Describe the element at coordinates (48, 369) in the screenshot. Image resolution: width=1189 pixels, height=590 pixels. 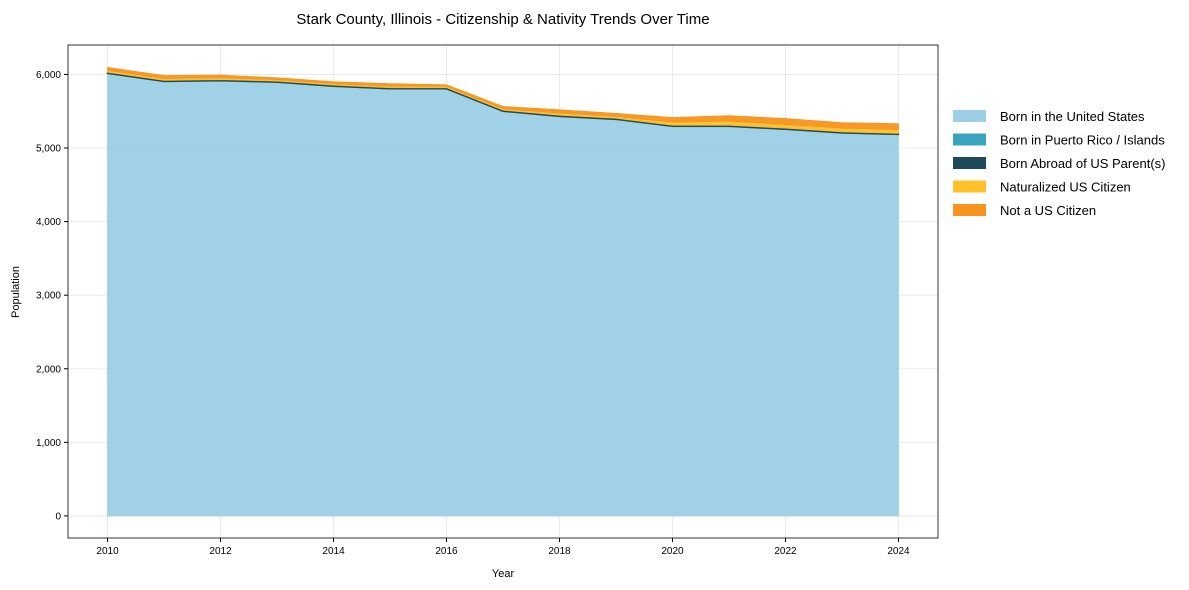
I see `y-tick-label: 2,000` at that location.